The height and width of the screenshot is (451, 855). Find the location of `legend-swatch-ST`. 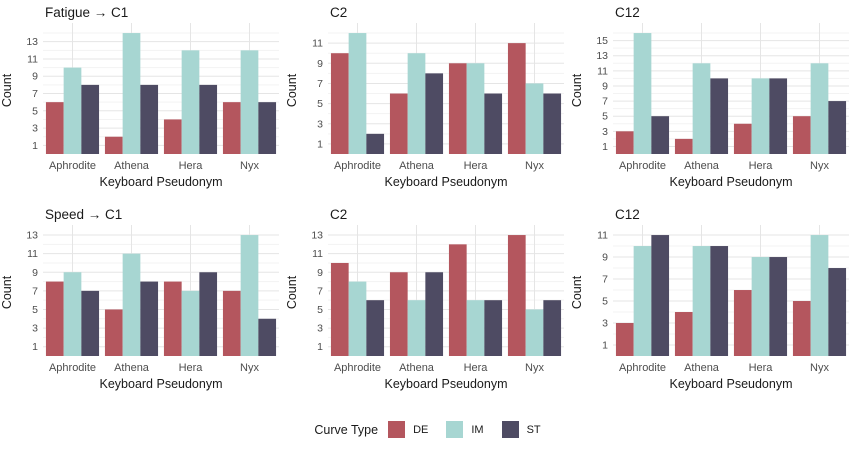

legend-swatch-ST is located at coordinates (510, 429).